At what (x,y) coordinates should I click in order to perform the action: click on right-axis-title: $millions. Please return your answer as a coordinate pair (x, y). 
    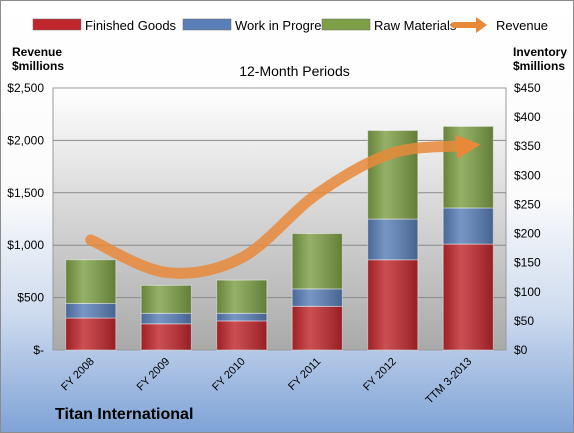
    Looking at the image, I should click on (539, 66).